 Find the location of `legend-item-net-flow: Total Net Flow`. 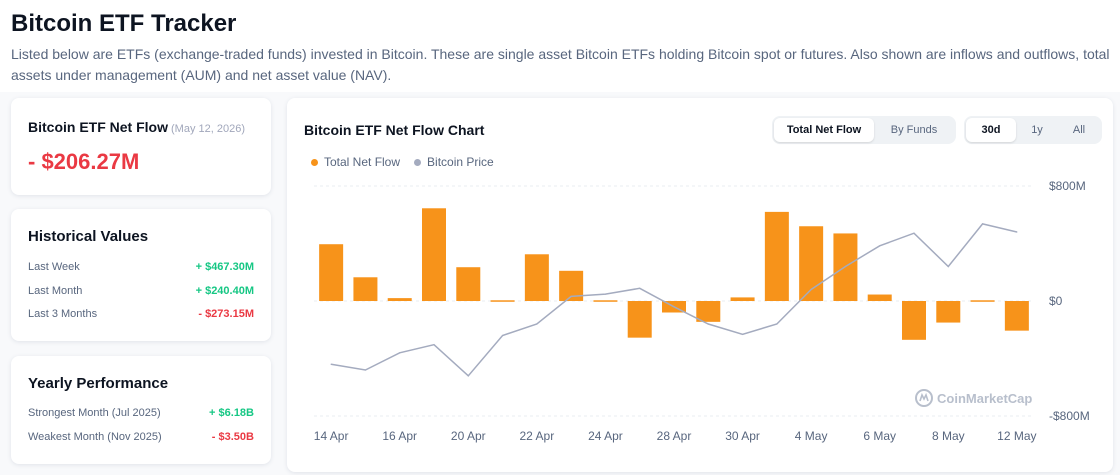

legend-item-net-flow: Total Net Flow is located at coordinates (355, 162).